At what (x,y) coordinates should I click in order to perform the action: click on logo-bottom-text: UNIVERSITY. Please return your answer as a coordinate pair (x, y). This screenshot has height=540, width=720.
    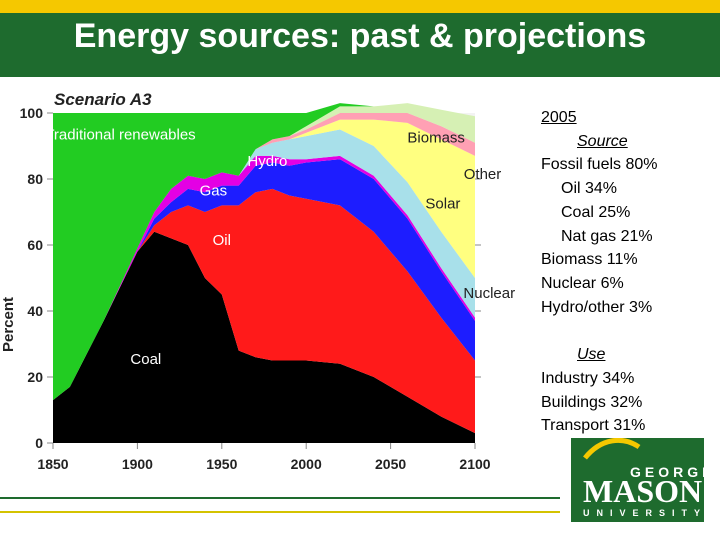
    Looking at the image, I should click on (643, 513).